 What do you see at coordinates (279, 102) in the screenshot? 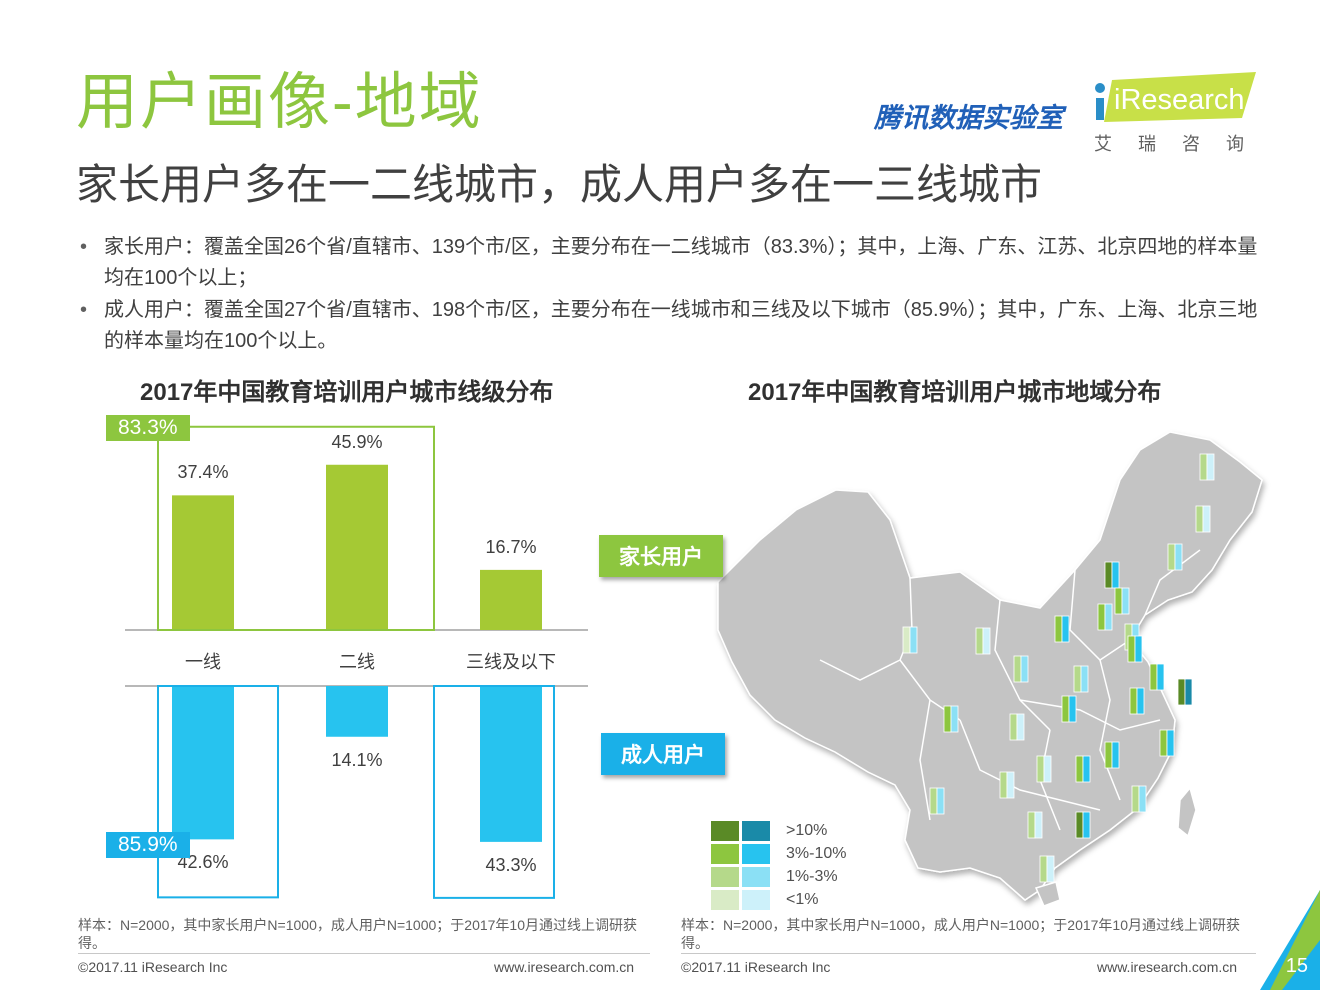
I see `page-title: 用户画像-地域` at bounding box center [279, 102].